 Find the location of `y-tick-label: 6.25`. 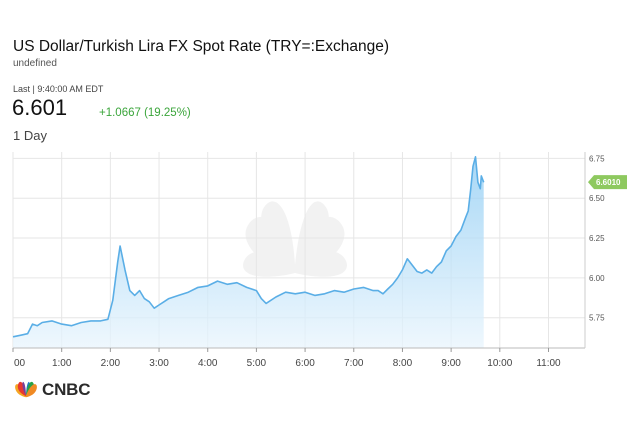

y-tick-label: 6.25 is located at coordinates (597, 238).